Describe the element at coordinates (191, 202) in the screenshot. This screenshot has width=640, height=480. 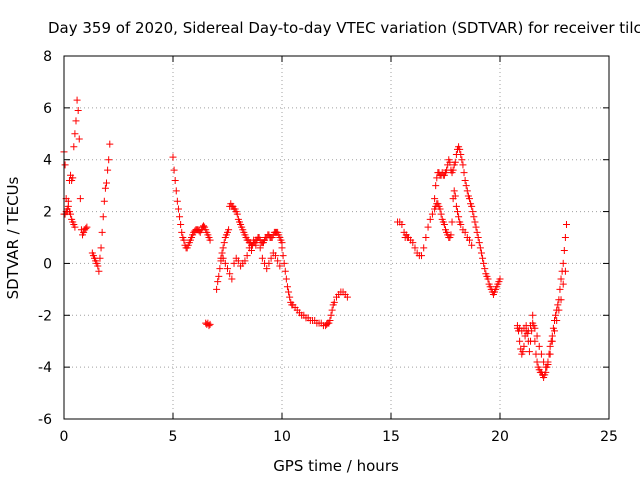
I see `series-seg3` at that location.